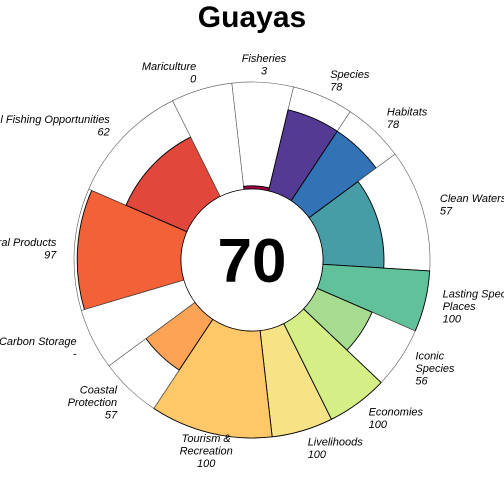  Describe the element at coordinates (396, 418) in the screenshot. I see `petal-label: Economies 100` at that location.